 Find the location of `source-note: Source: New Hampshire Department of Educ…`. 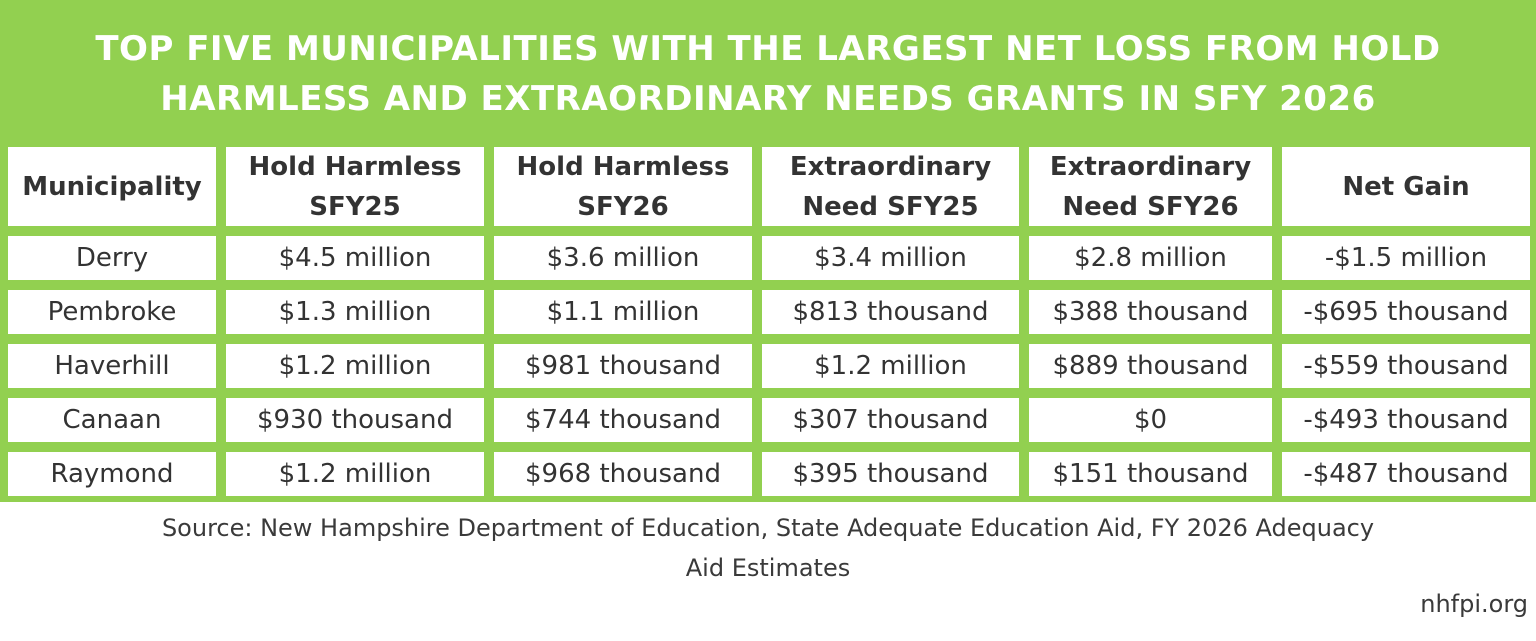

source-note: Source: New Hampshire Department of Educ… is located at coordinates (768, 548).